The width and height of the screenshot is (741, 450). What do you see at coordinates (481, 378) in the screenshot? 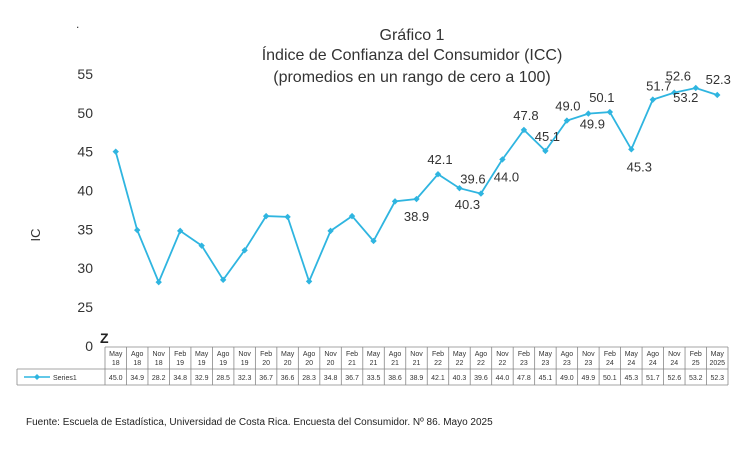
I see `table-value-cell: 39.6` at bounding box center [481, 378].